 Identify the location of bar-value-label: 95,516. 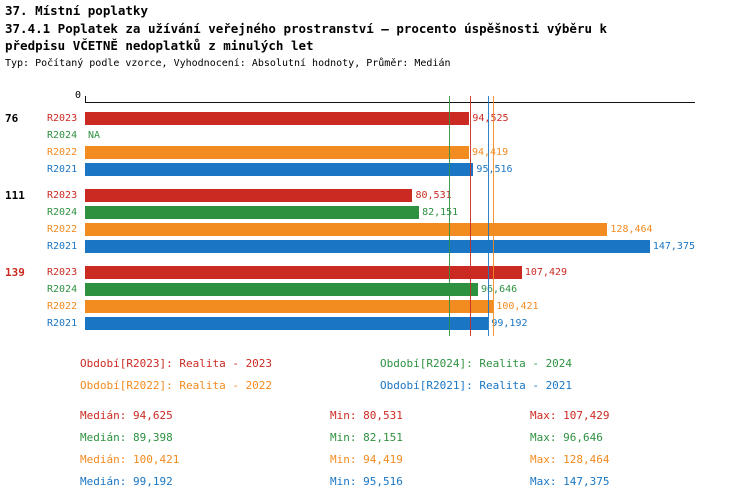
(494, 169).